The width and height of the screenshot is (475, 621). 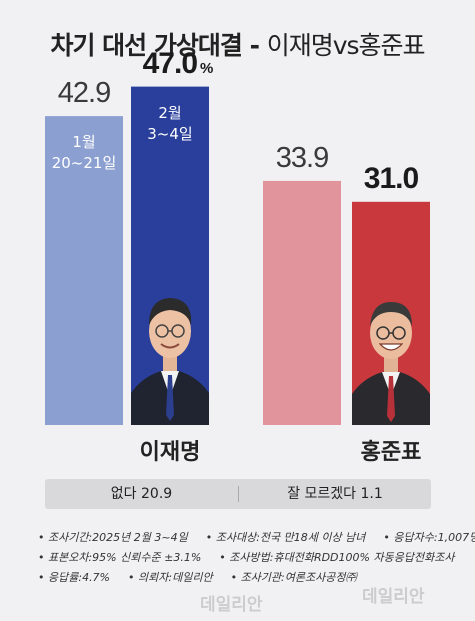 What do you see at coordinates (337, 557) in the screenshot?
I see `note-item: • 조사방법:휴대전화RDD100% 자동응답전화조사` at bounding box center [337, 557].